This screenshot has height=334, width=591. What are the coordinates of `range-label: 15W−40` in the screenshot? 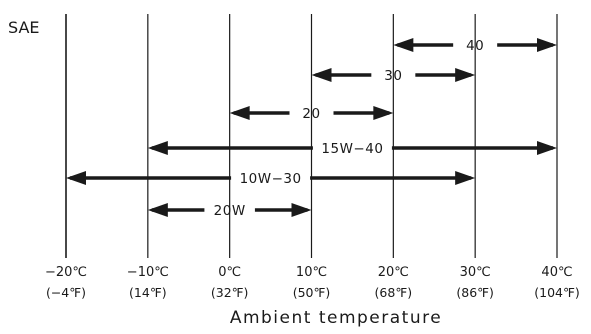 It's located at (352, 149).